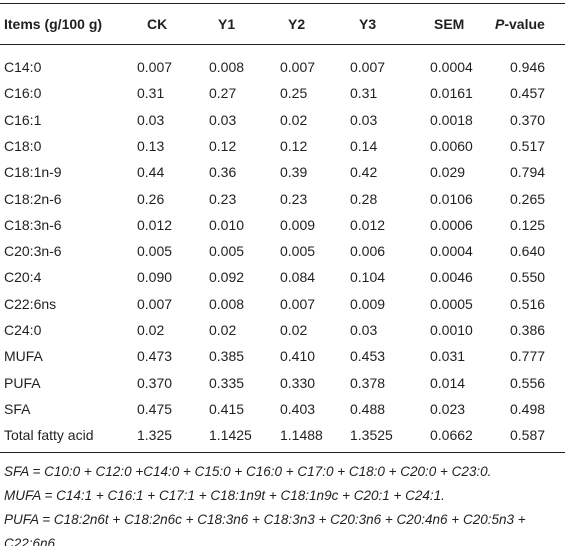 The image size is (565, 546). What do you see at coordinates (298, 277) in the screenshot?
I see `cell-value: 0.084` at bounding box center [298, 277].